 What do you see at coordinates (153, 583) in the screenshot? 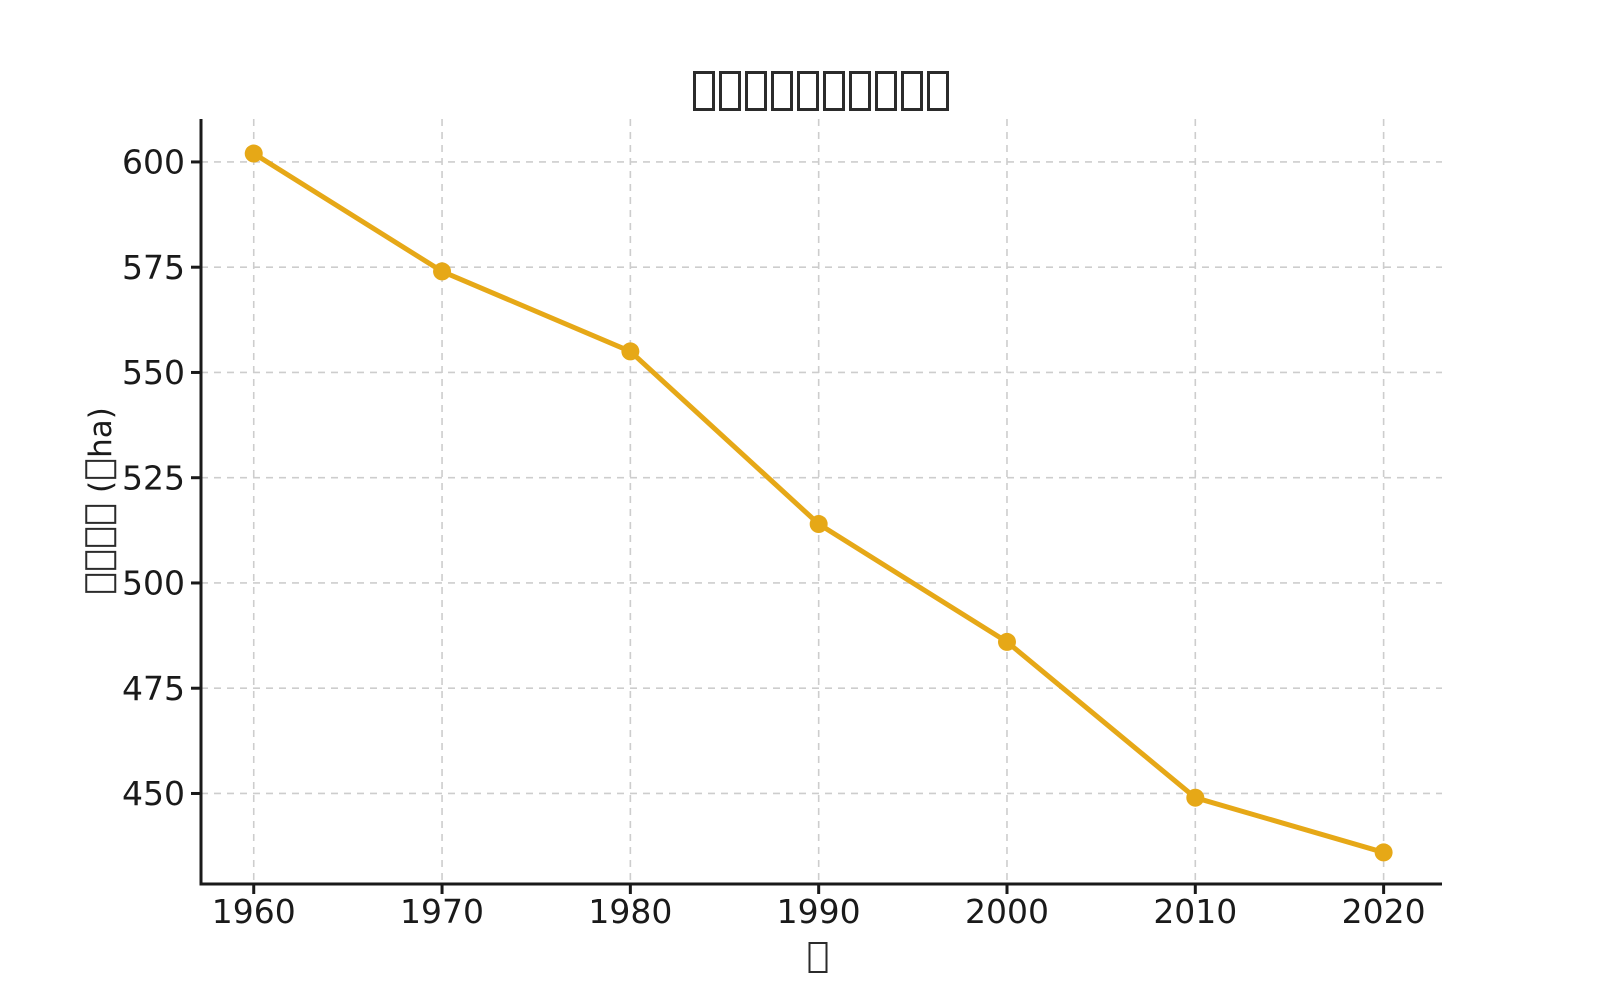
I see `y-tick-label: 500` at bounding box center [153, 583].